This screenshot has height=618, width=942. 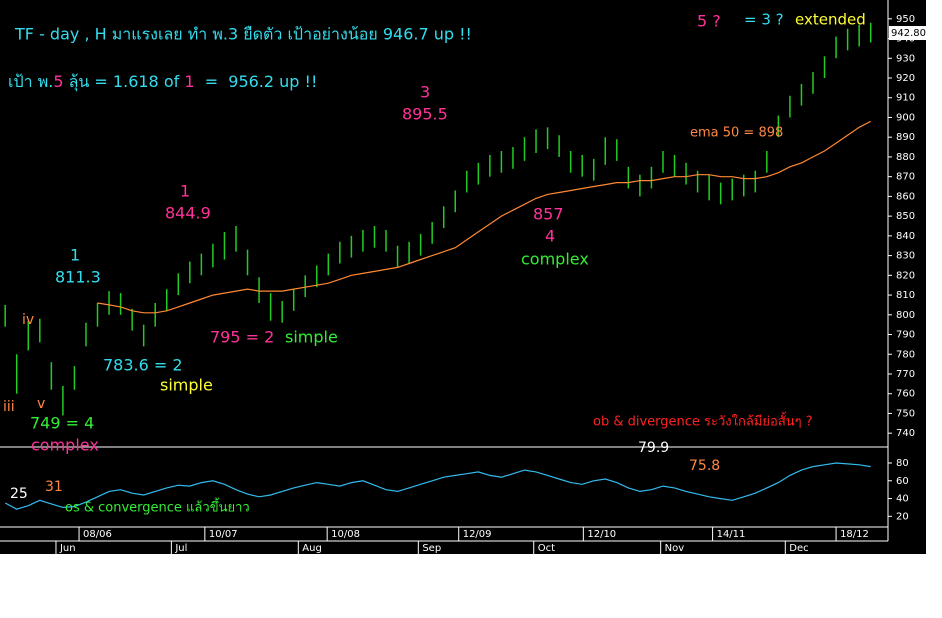 I want to click on y-tick-label: 800, so click(x=905, y=315).